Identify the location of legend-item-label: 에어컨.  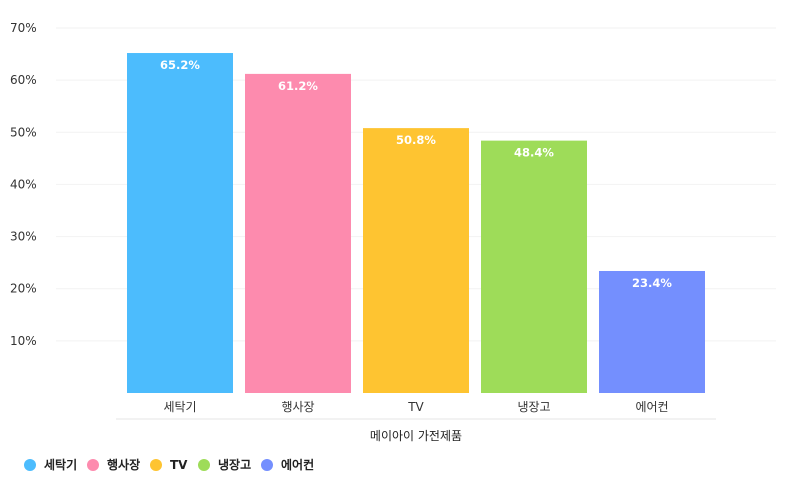
(297, 464).